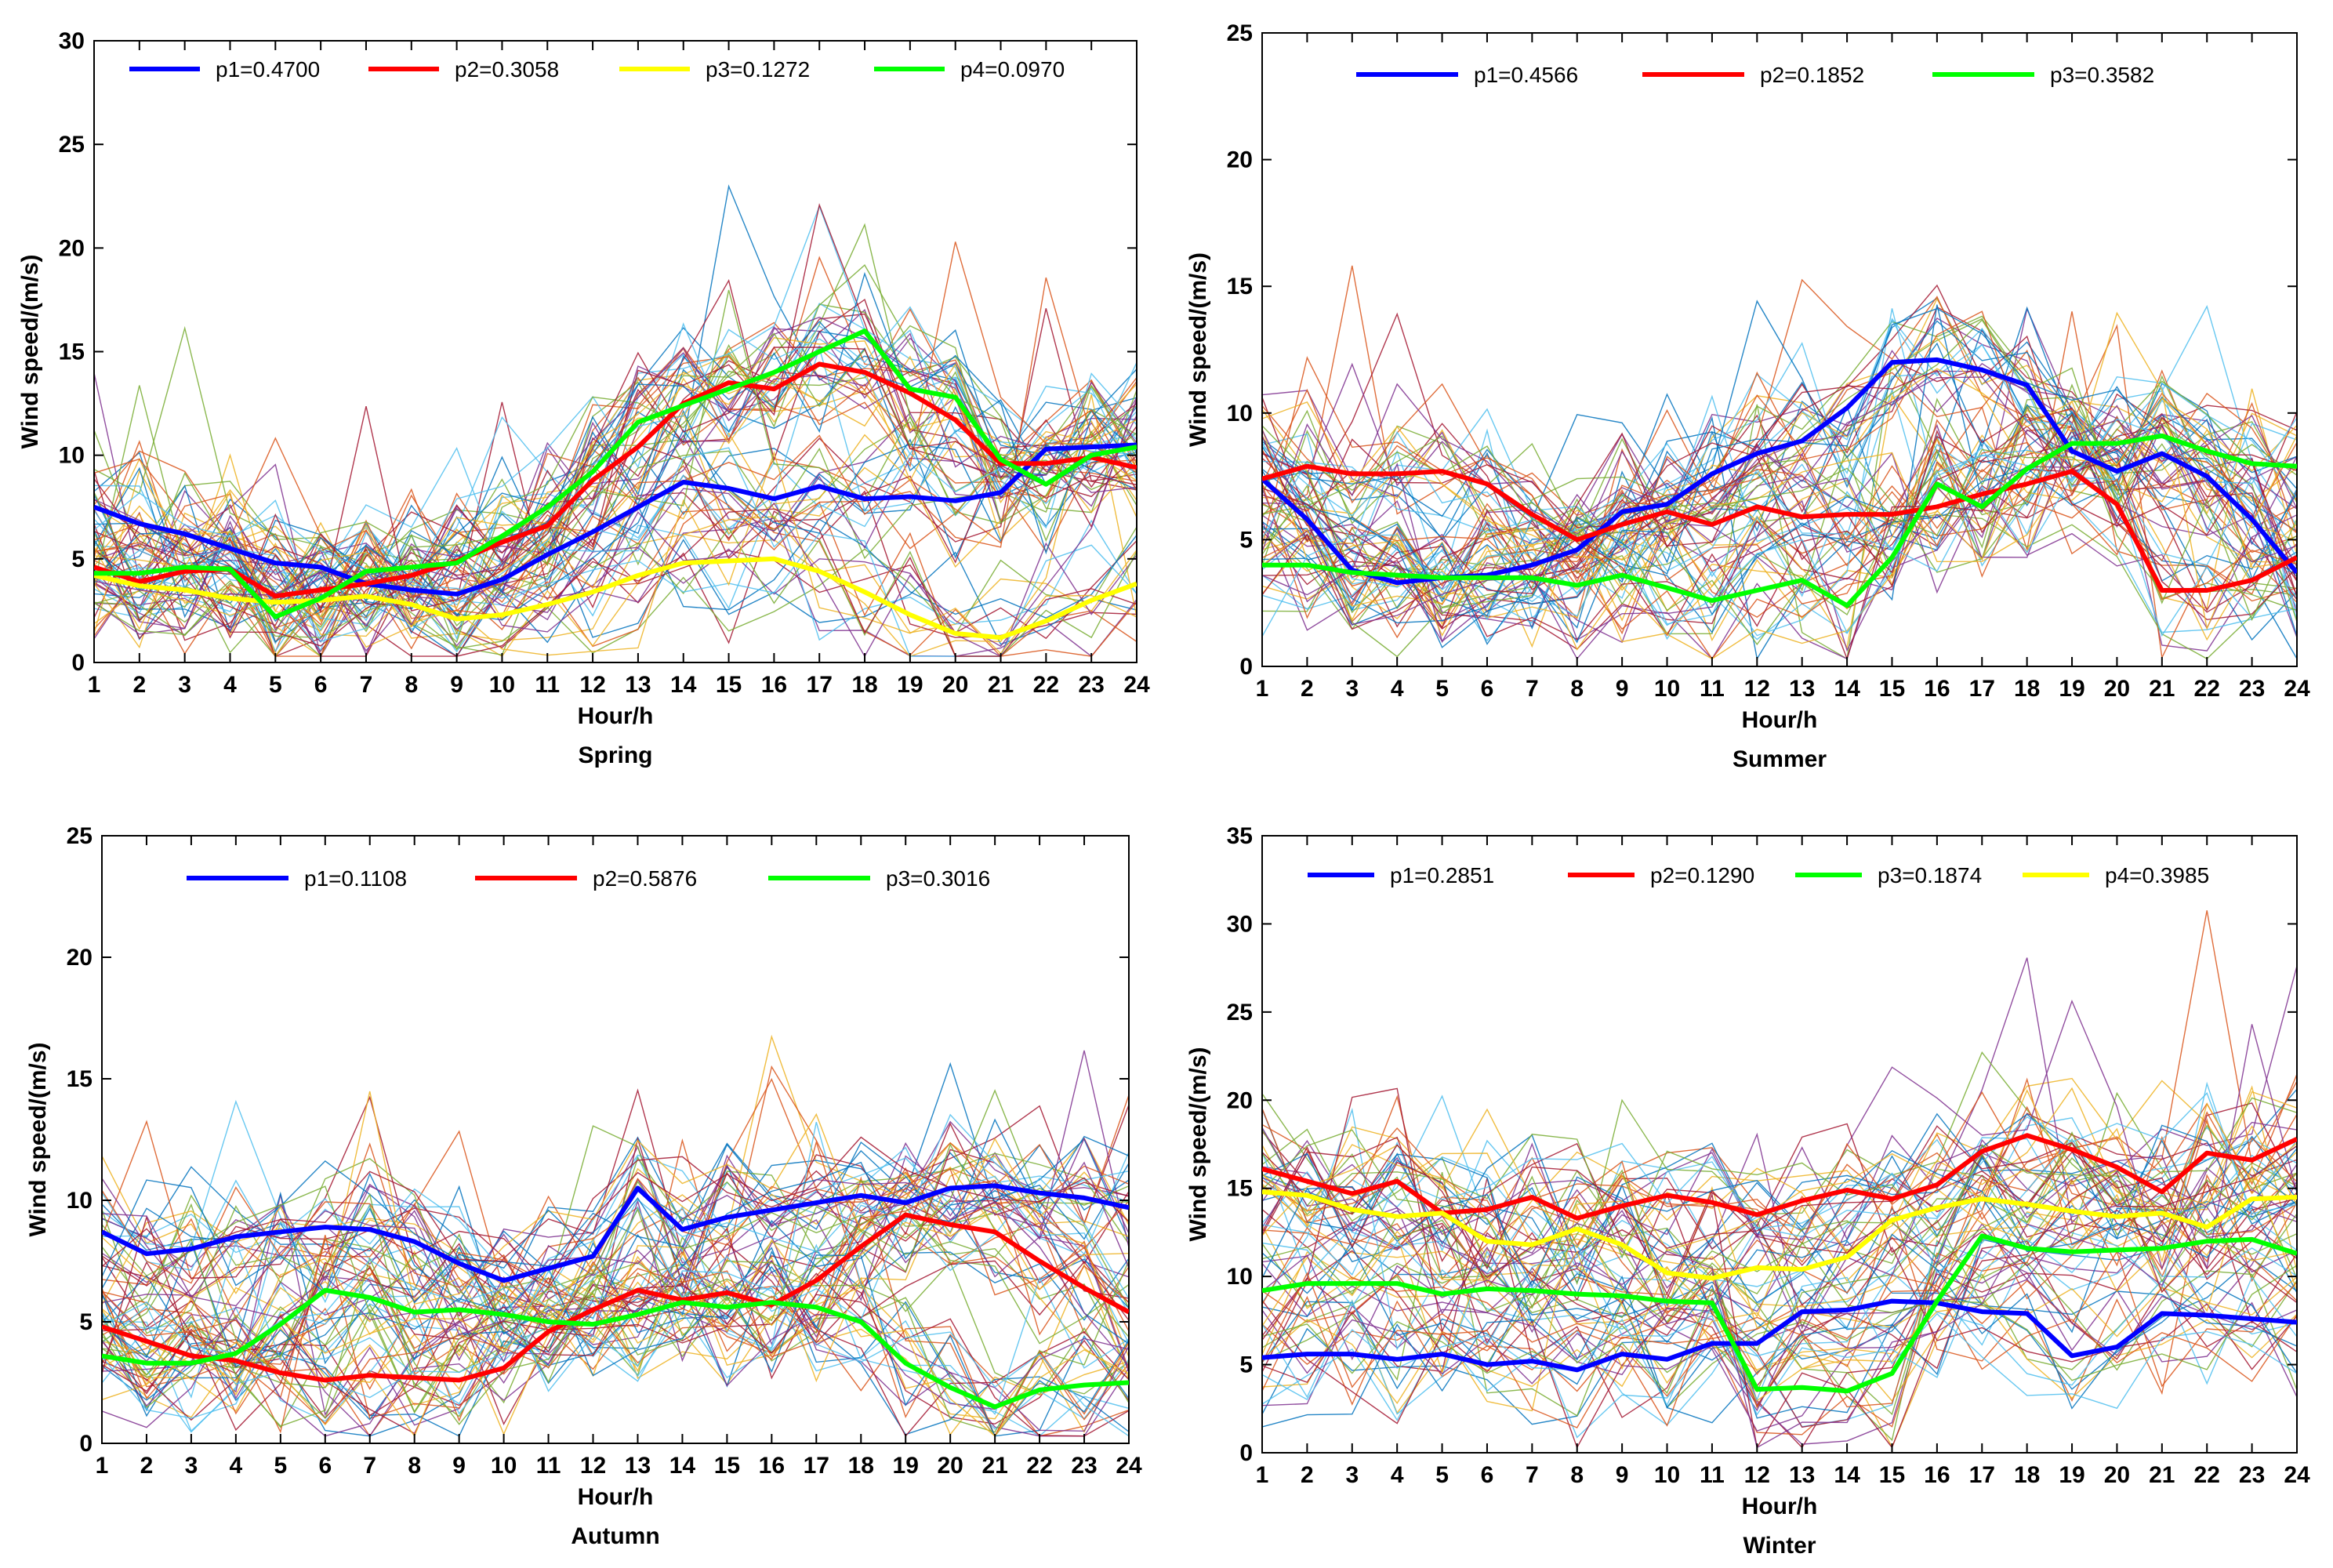  Describe the element at coordinates (1246, 1365) in the screenshot. I see `y-tick-label: 5` at that location.